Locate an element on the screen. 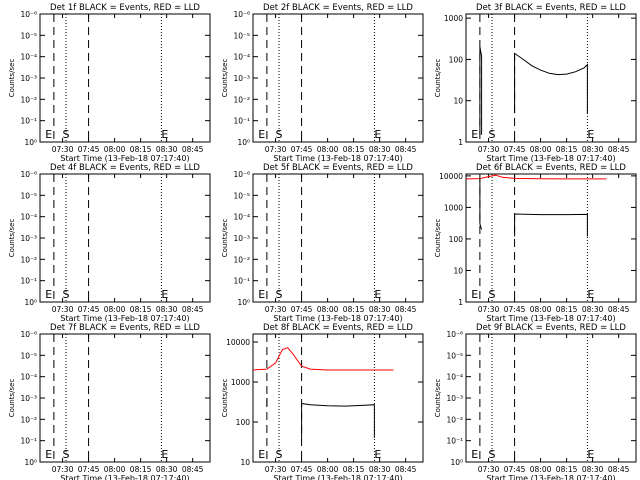  panel-title: Det 1f BLACK = Events, RED = LLD is located at coordinates (125, 8).